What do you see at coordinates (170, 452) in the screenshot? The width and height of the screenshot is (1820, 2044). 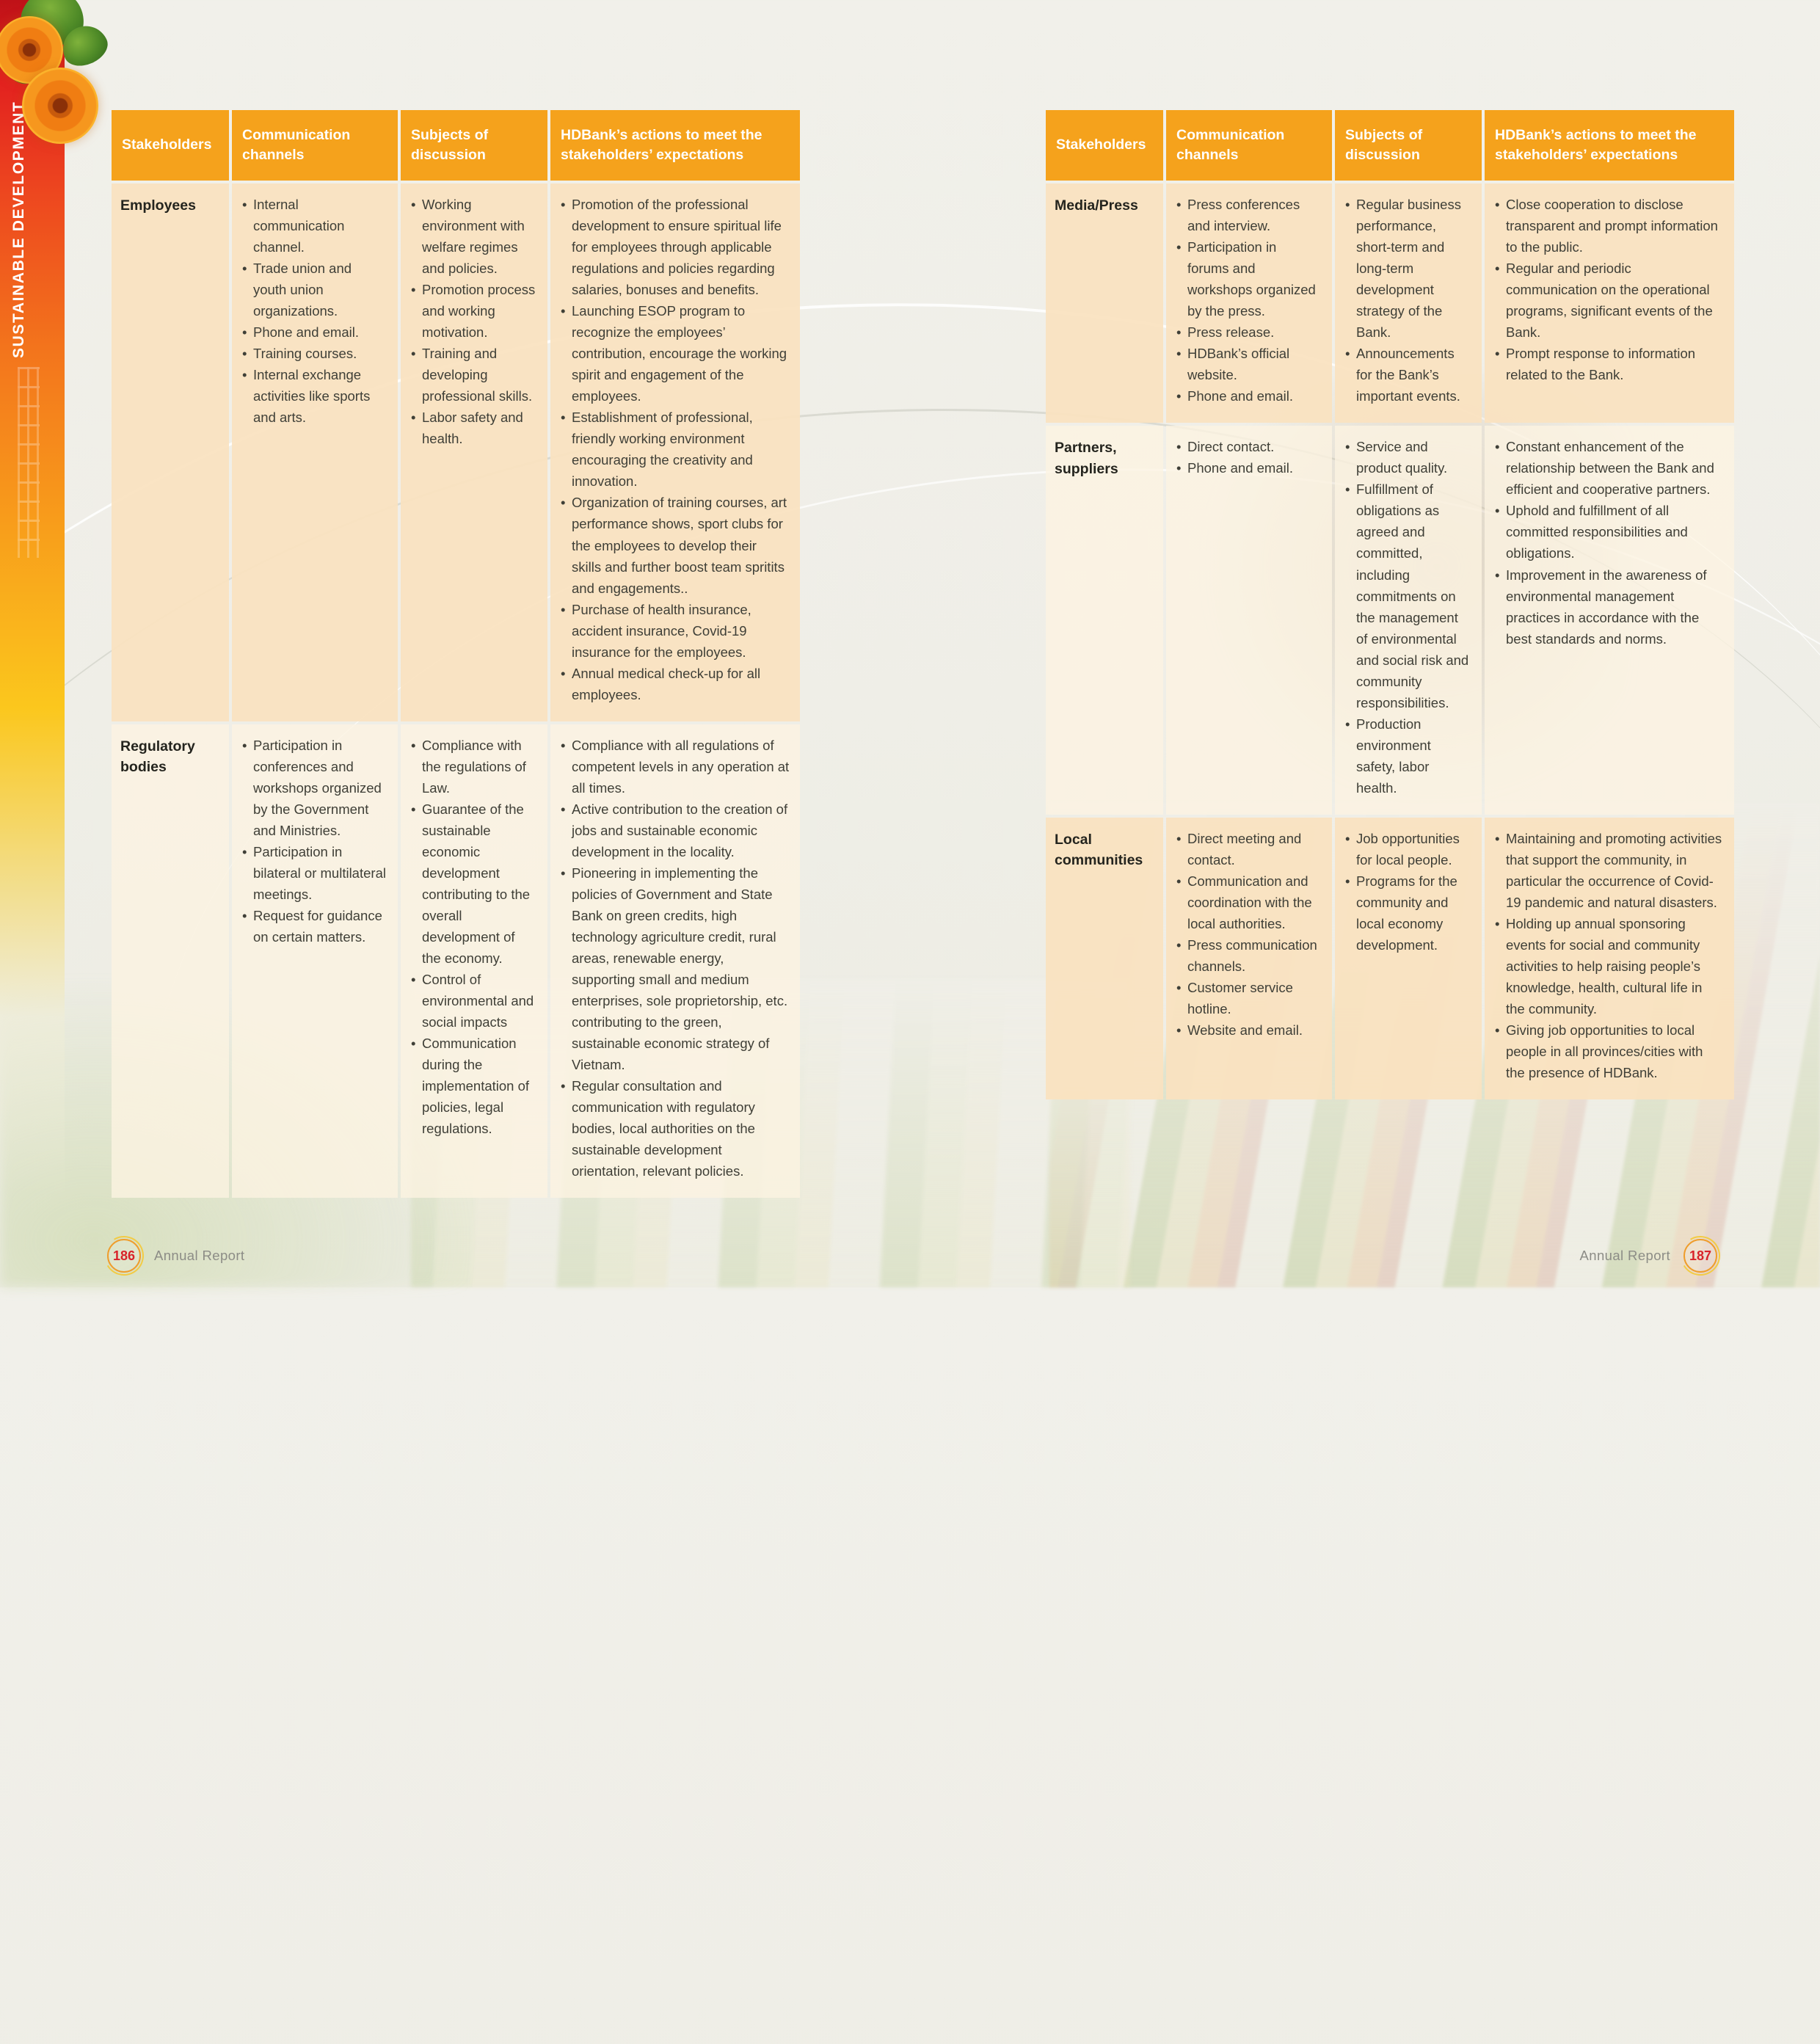 I see `cell-stakeholder-employees: Employees` at bounding box center [170, 452].